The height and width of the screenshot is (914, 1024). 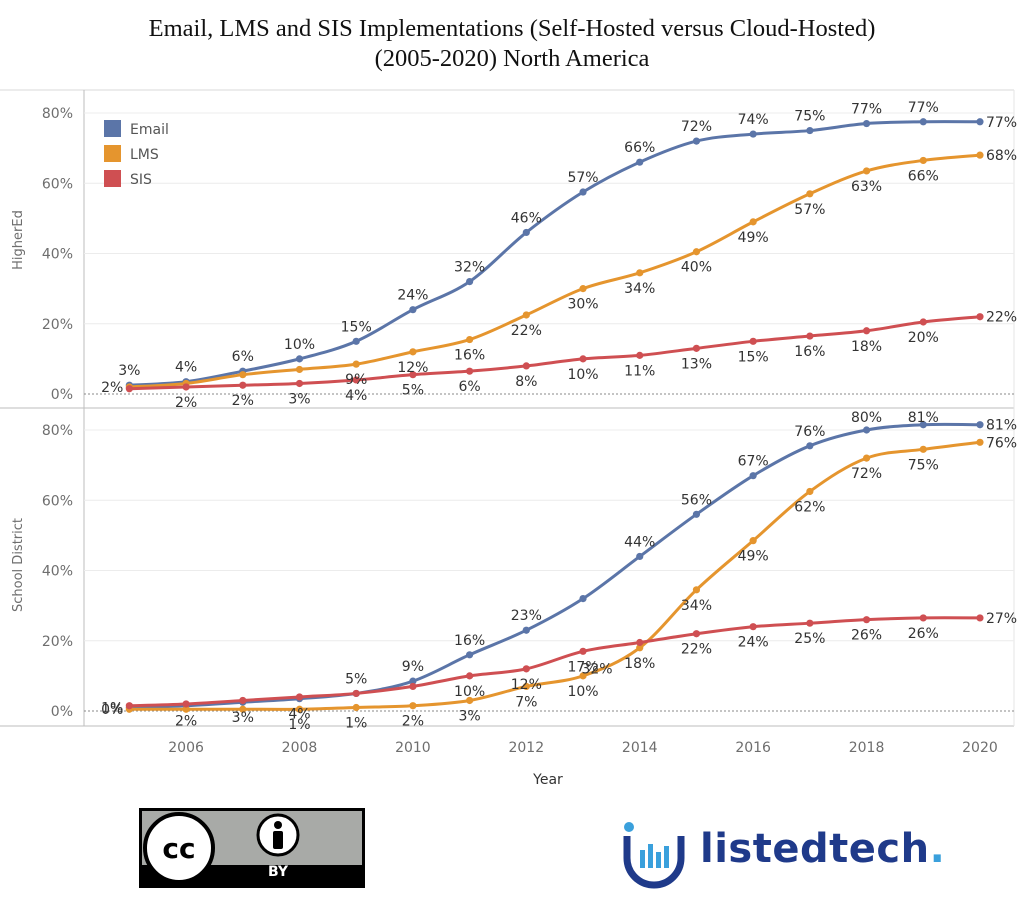 What do you see at coordinates (639, 371) in the screenshot?
I see `data-label: 11%` at bounding box center [639, 371].